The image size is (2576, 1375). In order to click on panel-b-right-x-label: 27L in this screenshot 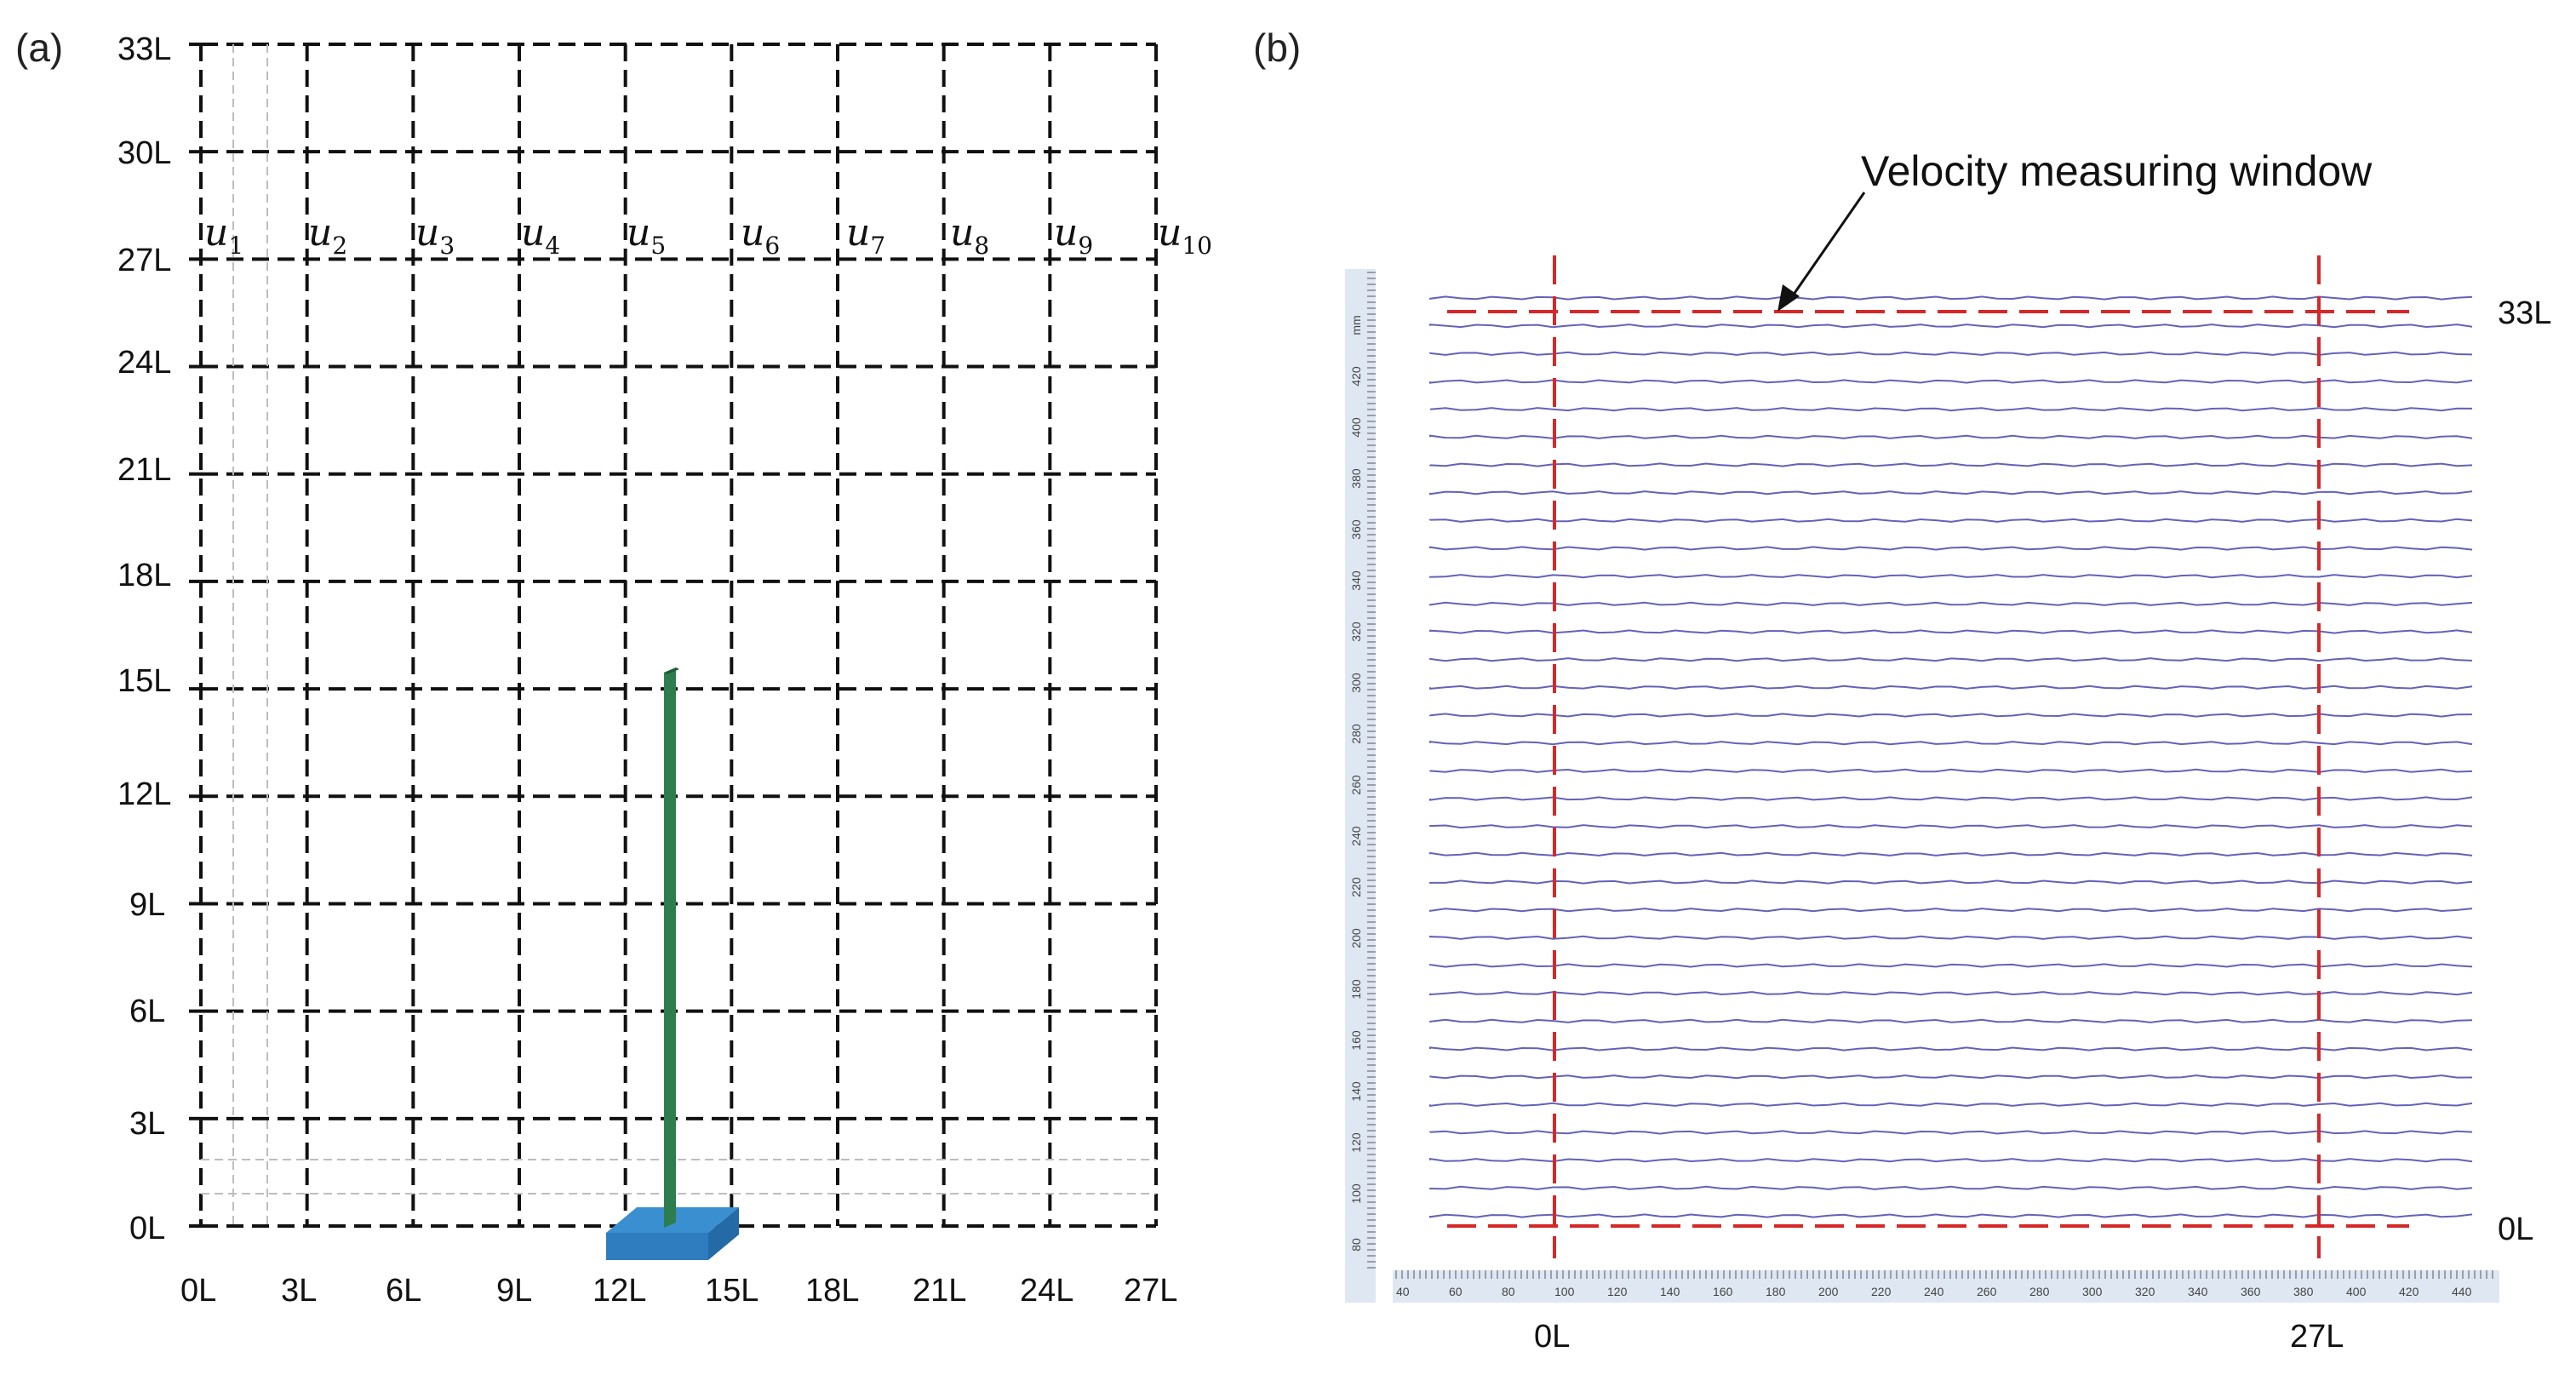, I will do `click(2317, 1337)`.